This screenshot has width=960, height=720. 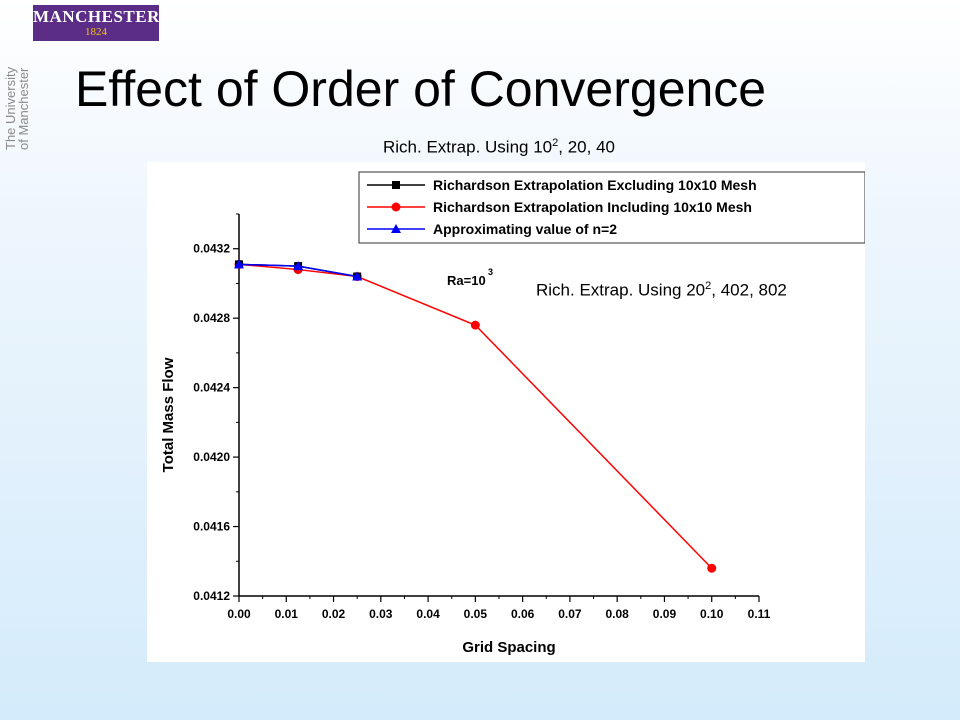 What do you see at coordinates (570, 614) in the screenshot?
I see `x-tick-label: 0.07` at bounding box center [570, 614].